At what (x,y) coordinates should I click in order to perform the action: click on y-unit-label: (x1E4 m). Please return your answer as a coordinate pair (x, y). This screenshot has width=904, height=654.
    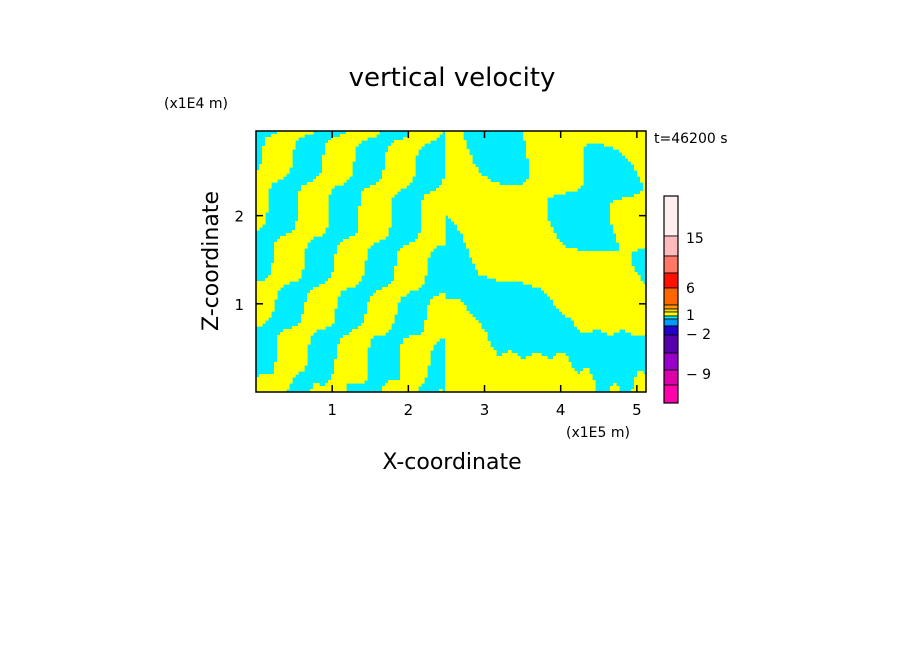
    Looking at the image, I should click on (196, 104).